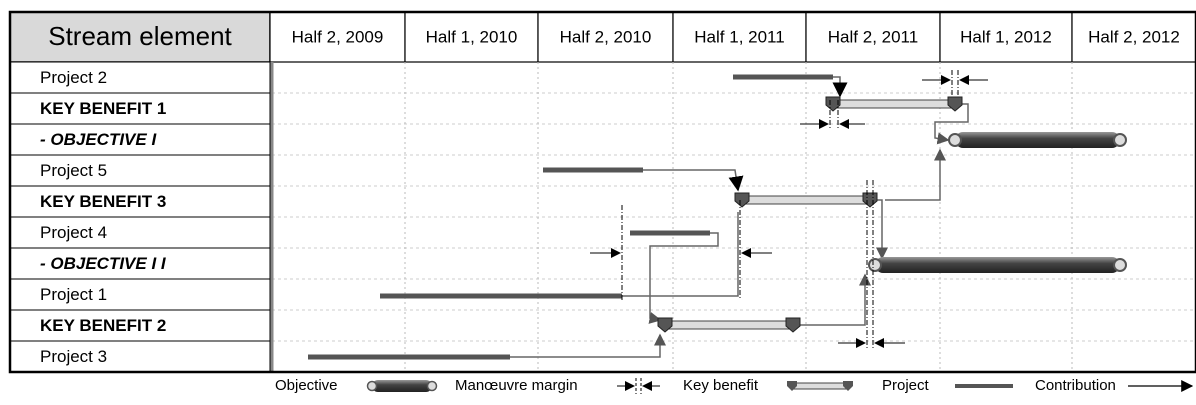 The height and width of the screenshot is (405, 1196). Describe the element at coordinates (472, 36) in the screenshot. I see `period-label: Half 1, 2010` at that location.